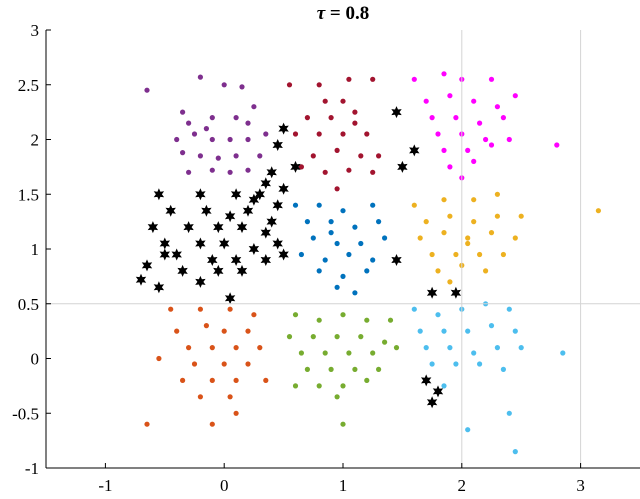 This screenshot has height=499, width=640. Describe the element at coordinates (35, 249) in the screenshot. I see `y-tick-label: 1` at that location.